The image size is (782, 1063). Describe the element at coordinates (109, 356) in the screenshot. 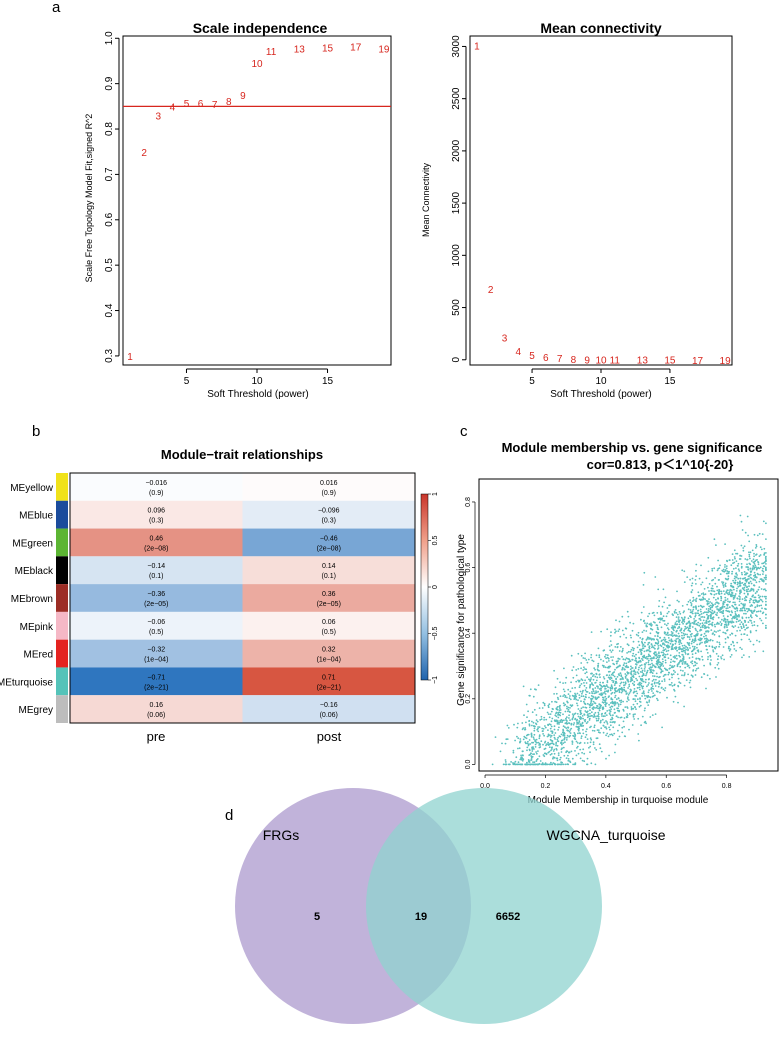

I see `si-y-tick-label: 0.3` at that location.